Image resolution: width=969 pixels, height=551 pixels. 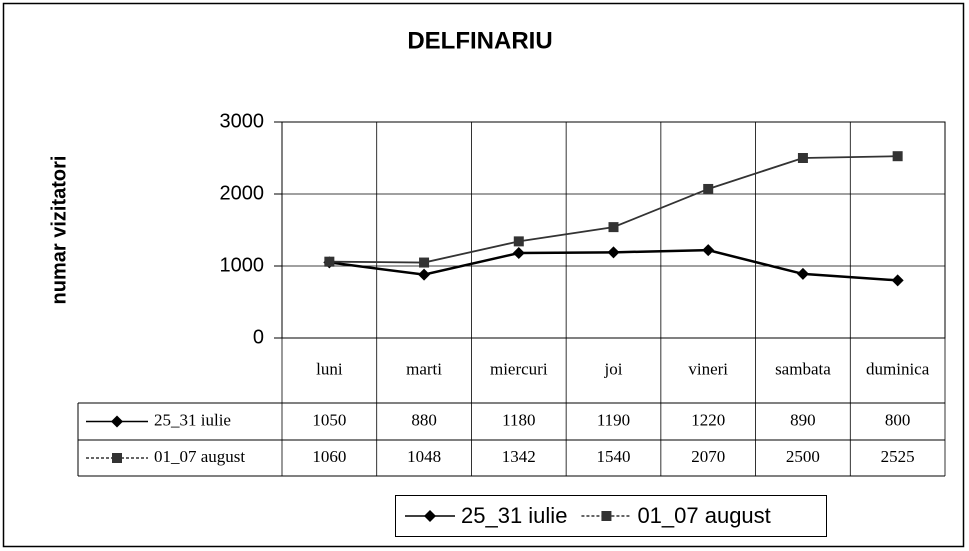 I want to click on table-series-name: 25_31 iulie, so click(x=192, y=419).